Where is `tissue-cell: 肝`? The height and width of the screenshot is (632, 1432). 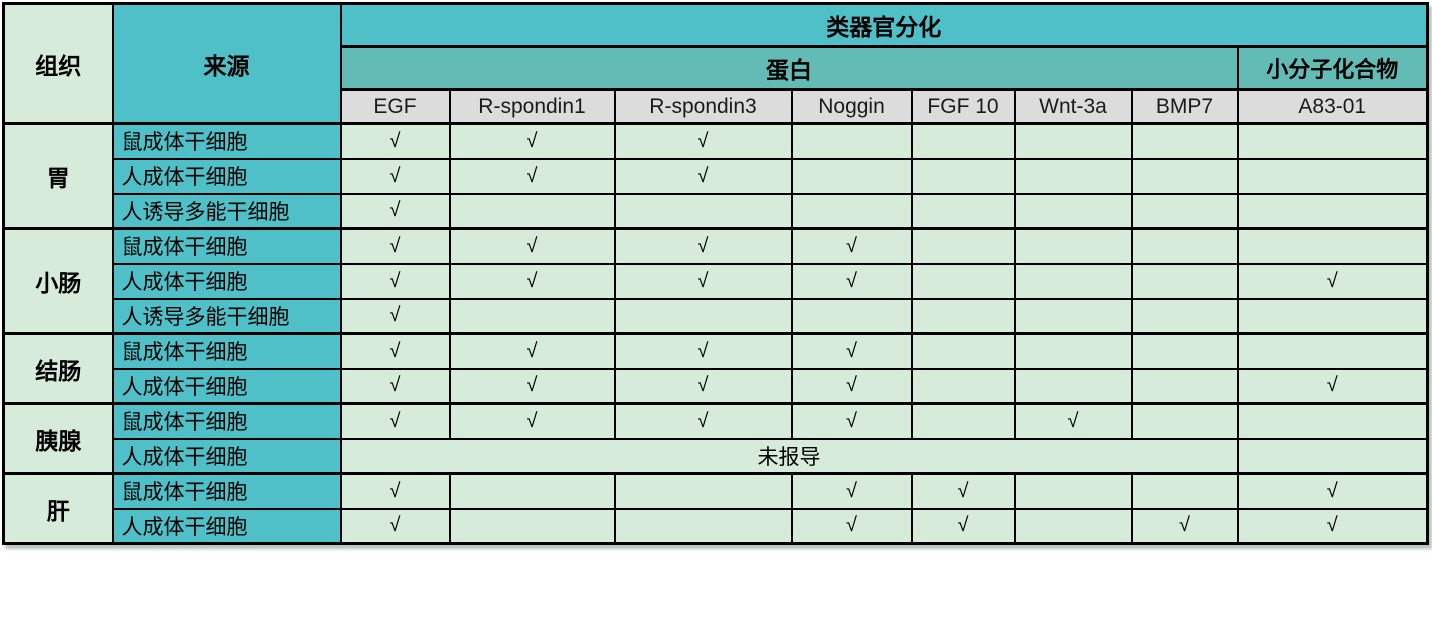
tissue-cell: 肝 is located at coordinates (58, 508).